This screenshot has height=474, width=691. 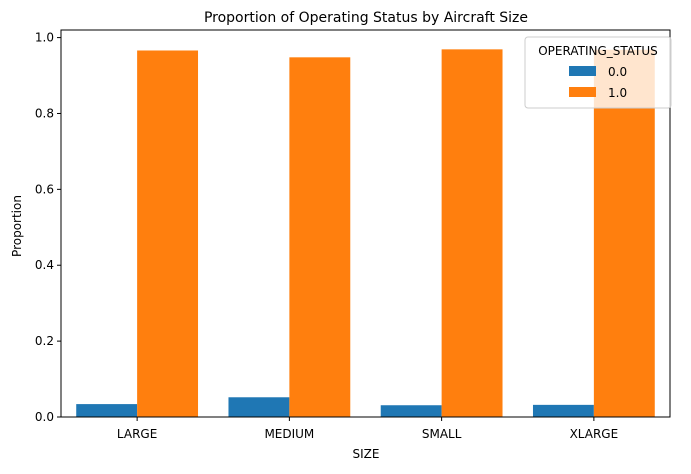 What do you see at coordinates (44, 265) in the screenshot?
I see `y-tick-label: 0.4` at bounding box center [44, 265].